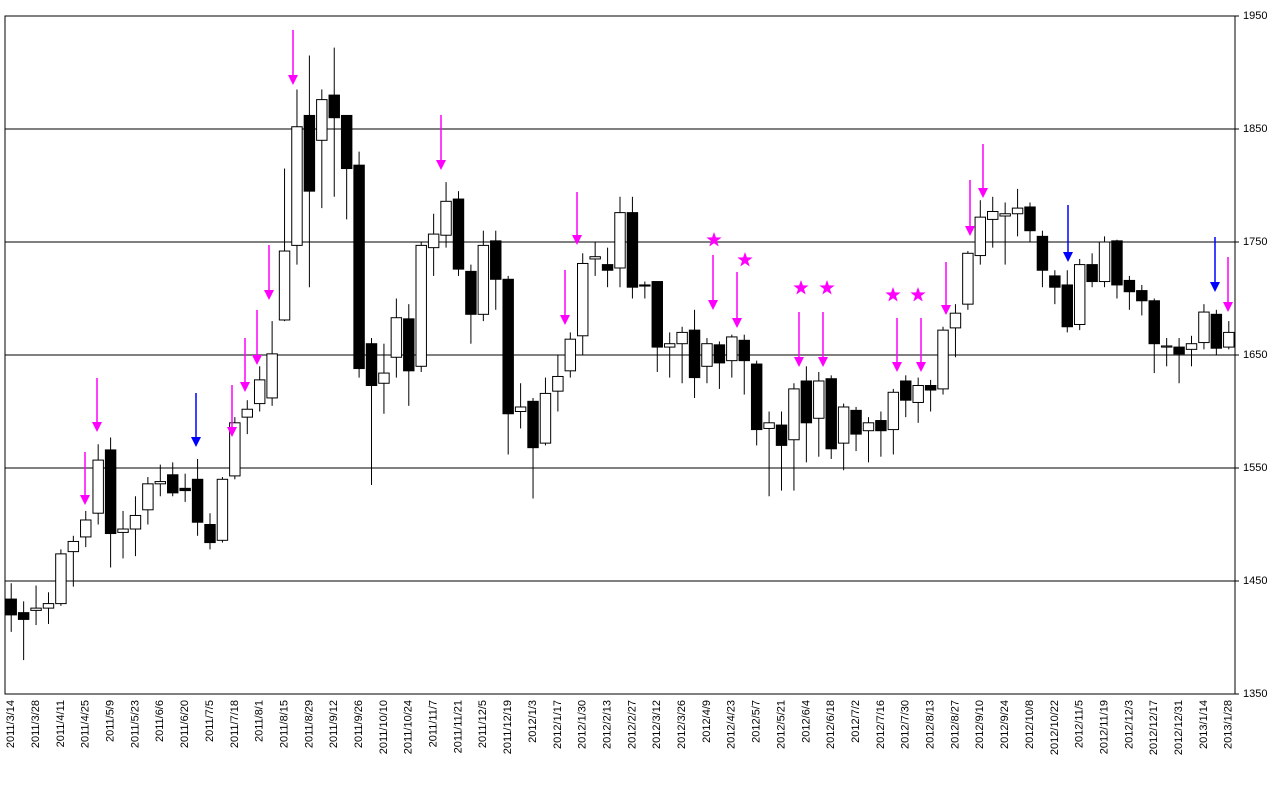 This screenshot has width=1280, height=788. What do you see at coordinates (111, 721) in the screenshot?
I see `x-tick-label: 2011/5/9` at bounding box center [111, 721].